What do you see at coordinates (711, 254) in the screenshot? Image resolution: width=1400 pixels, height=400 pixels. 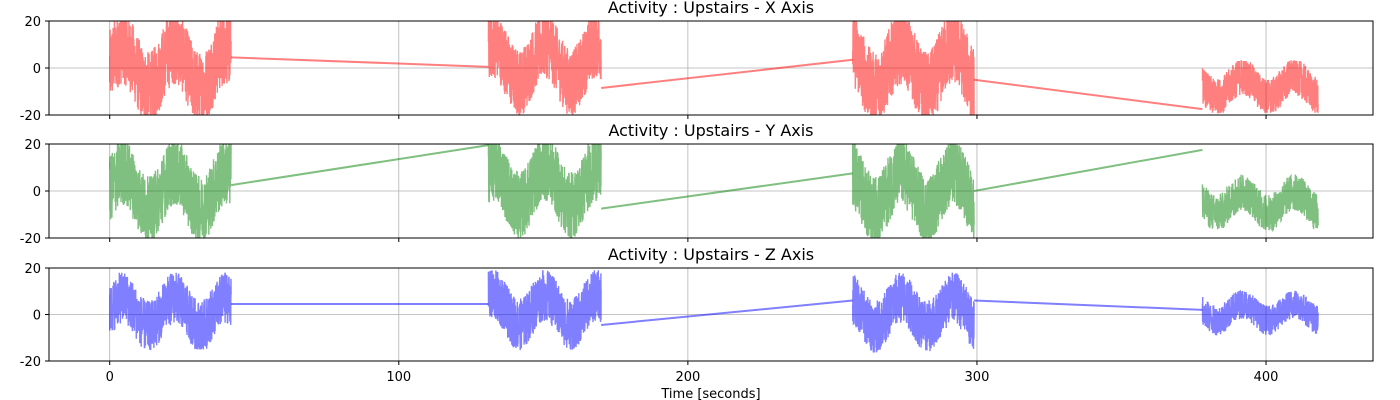 I see `panel-title: Activity : Upstairs - Z Axis` at bounding box center [711, 254].